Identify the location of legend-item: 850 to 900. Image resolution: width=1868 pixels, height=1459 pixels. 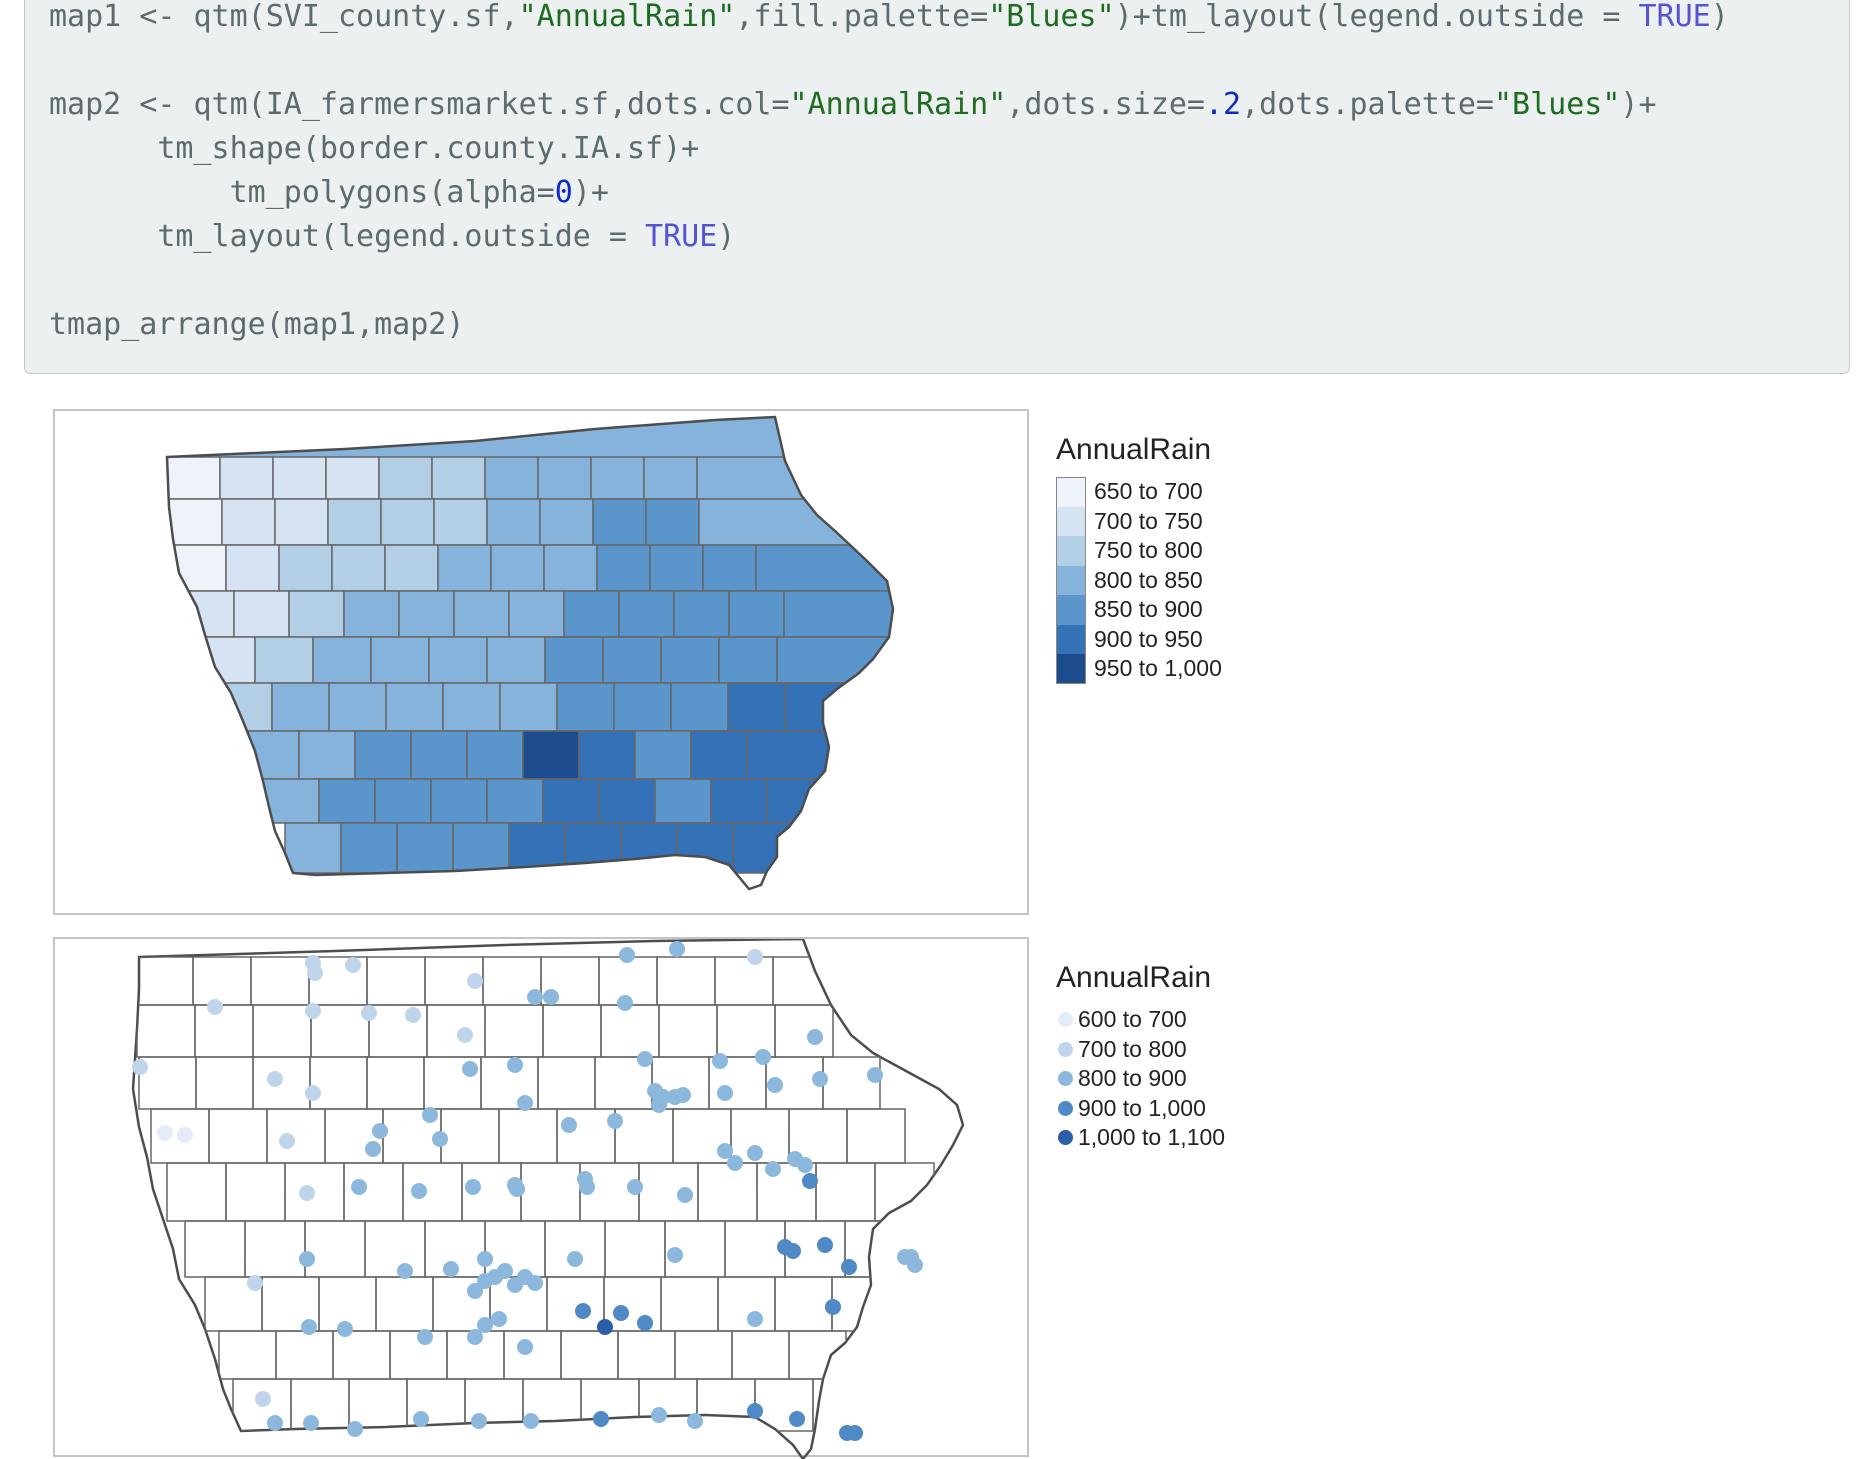
(1133, 610).